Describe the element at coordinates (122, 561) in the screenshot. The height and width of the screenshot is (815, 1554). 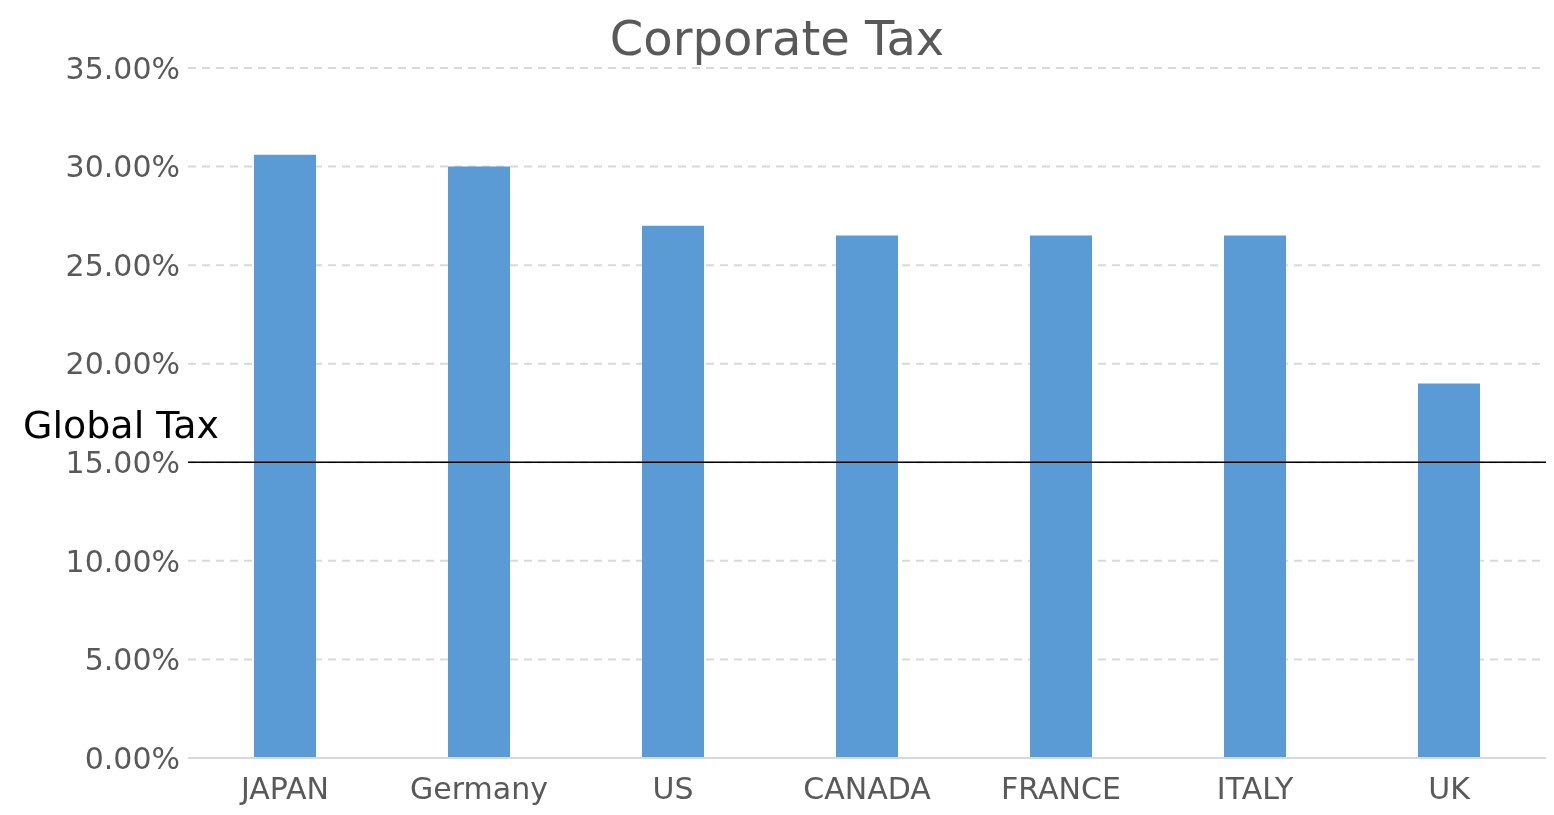
I see `y-tick-label: 10.00%` at that location.